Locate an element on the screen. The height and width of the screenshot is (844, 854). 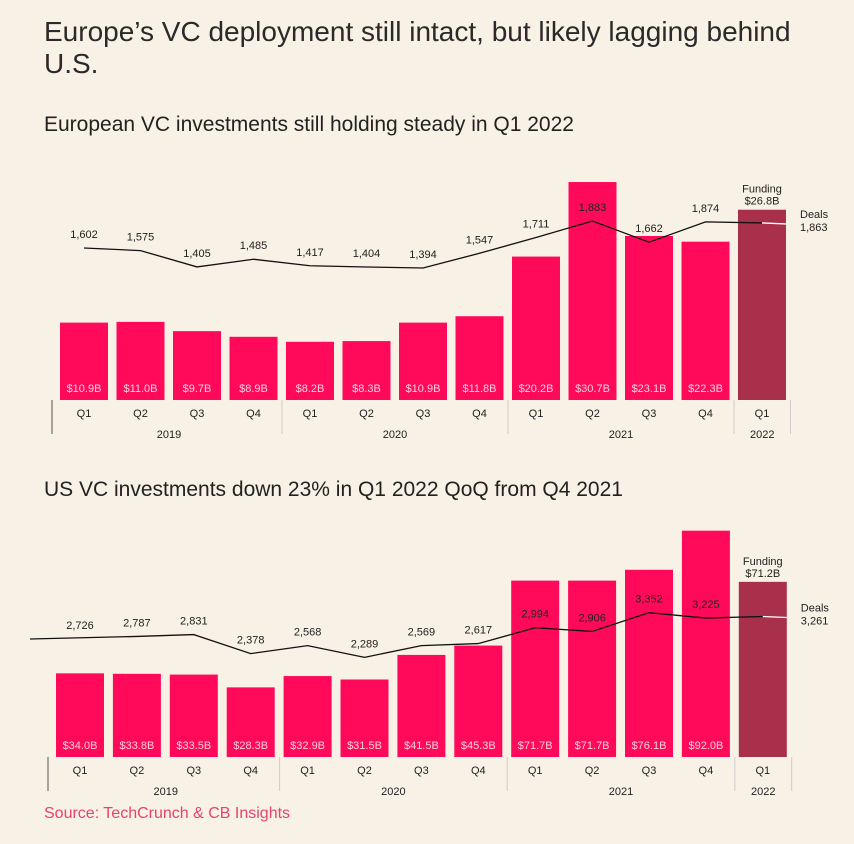
deals-label: 2,378 is located at coordinates (251, 641).